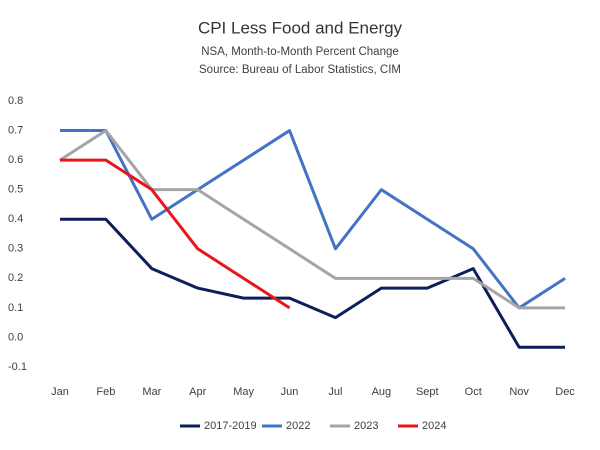 Image resolution: width=600 pixels, height=450 pixels. What do you see at coordinates (300, 70) in the screenshot?
I see `chart-subtitle: Source: Bureau of Labor Statistics, CIM` at bounding box center [300, 70].